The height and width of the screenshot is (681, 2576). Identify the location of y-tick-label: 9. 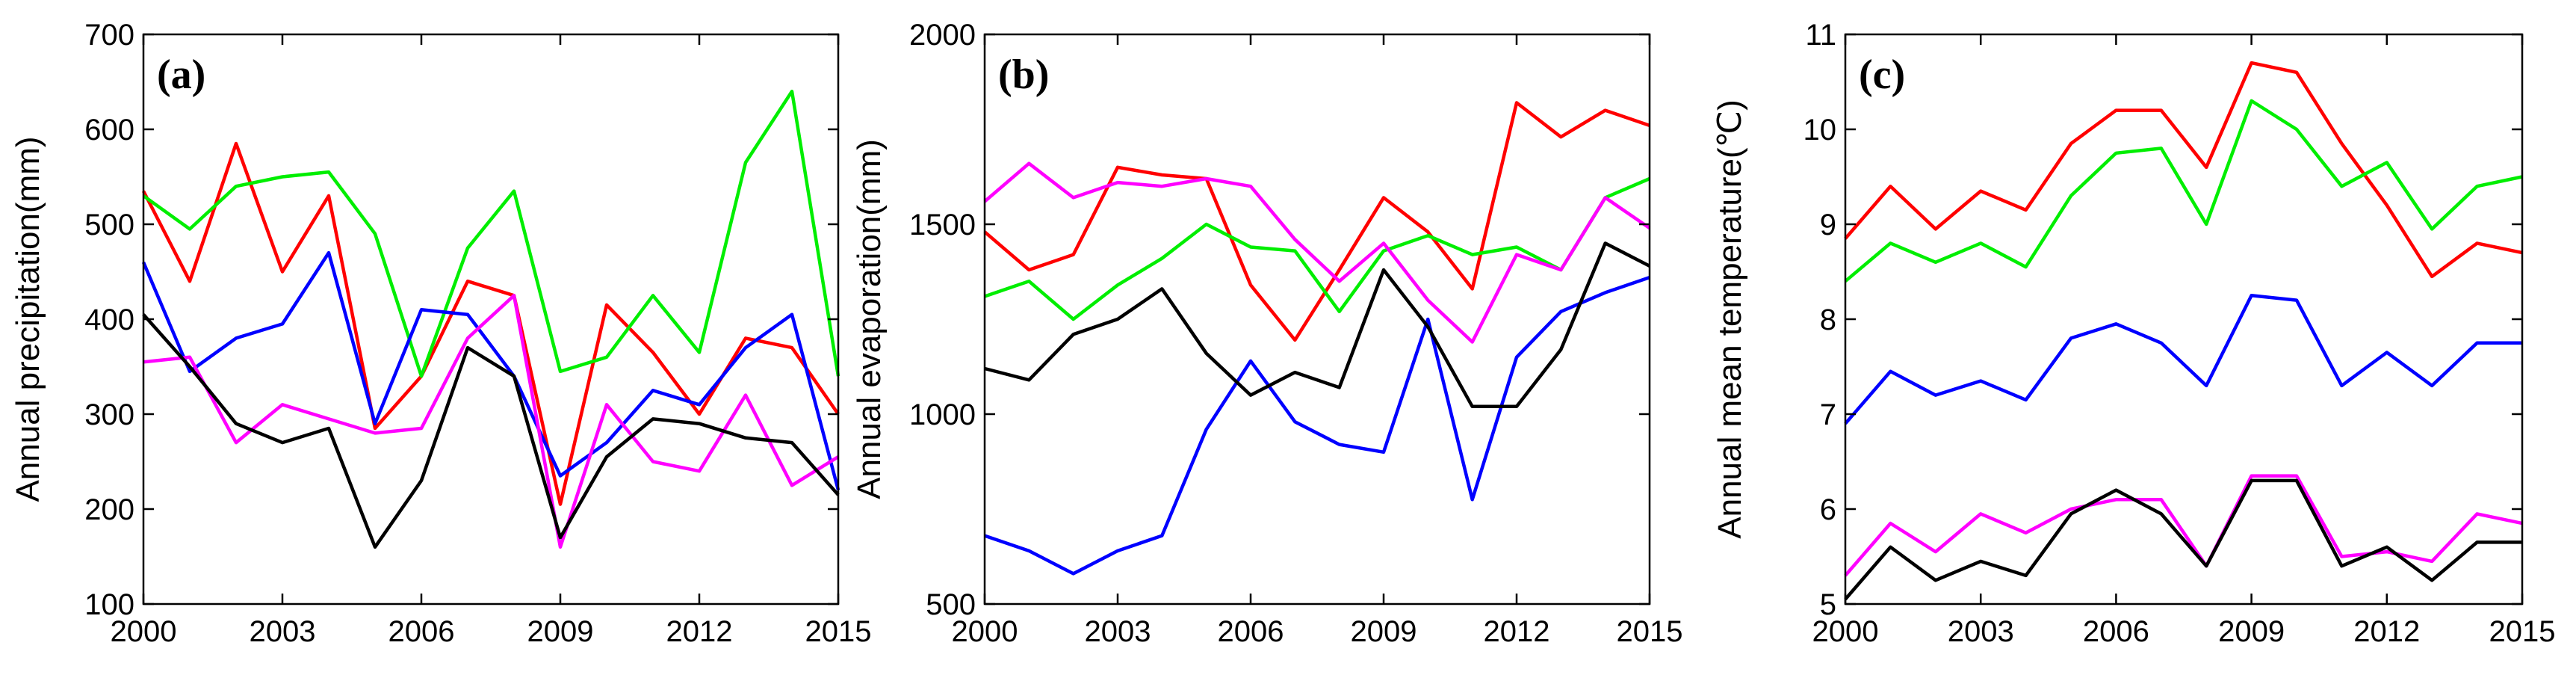
(1828, 225).